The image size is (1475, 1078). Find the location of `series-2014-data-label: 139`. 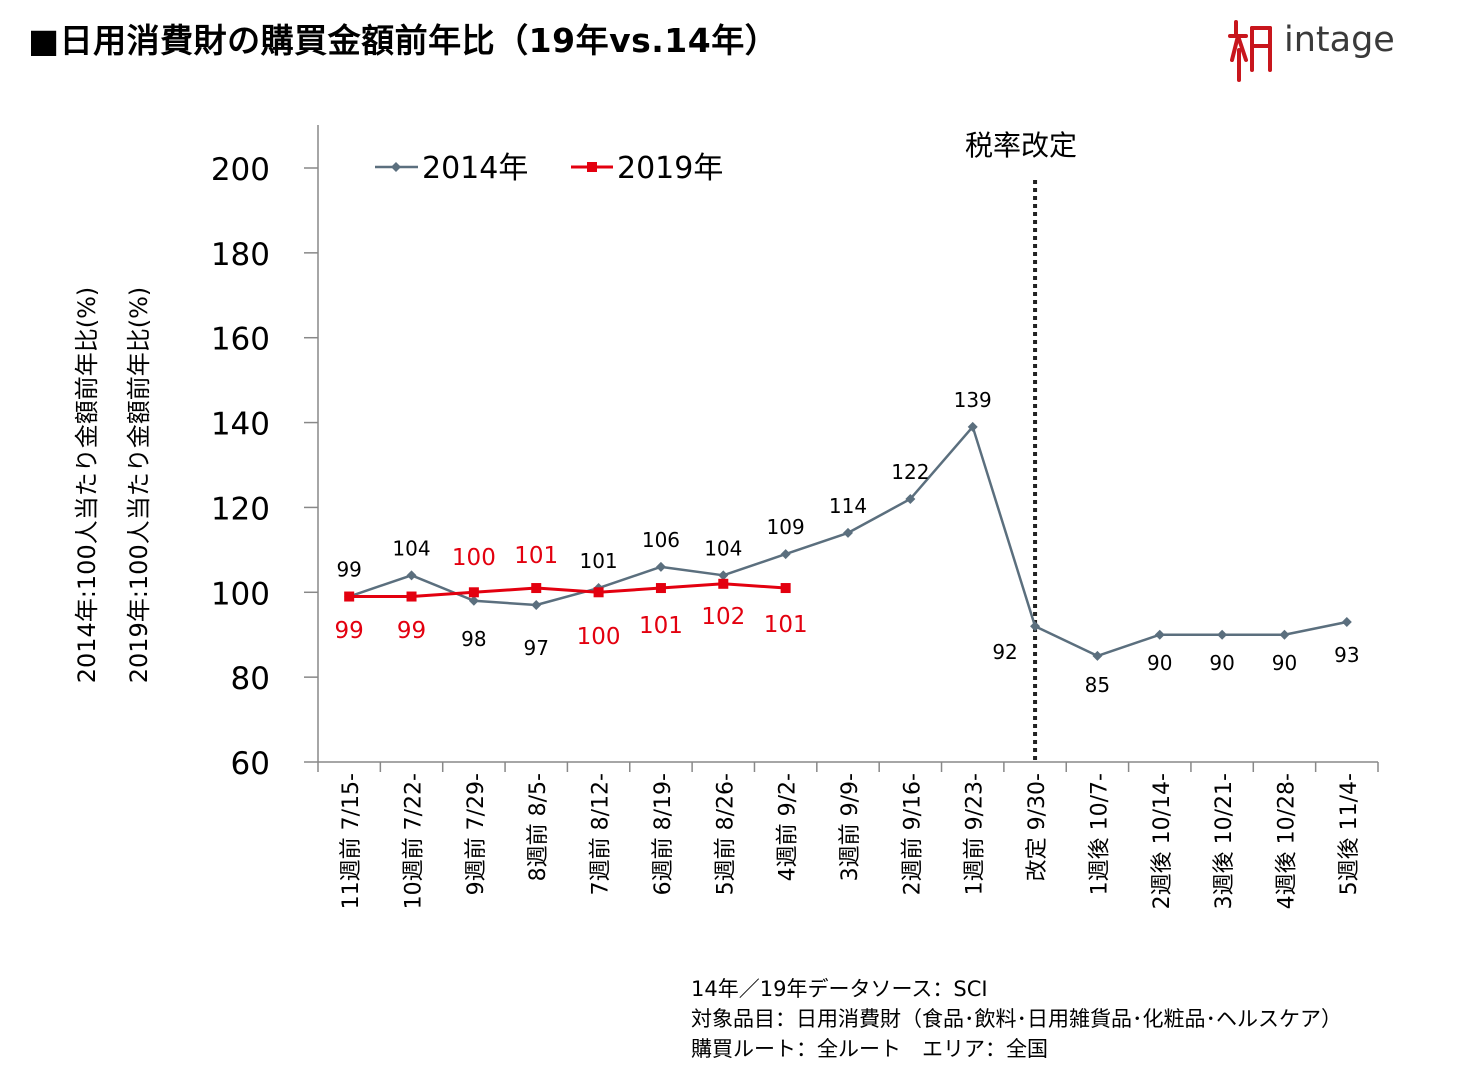

series-2014-data-label: 139 is located at coordinates (973, 400).